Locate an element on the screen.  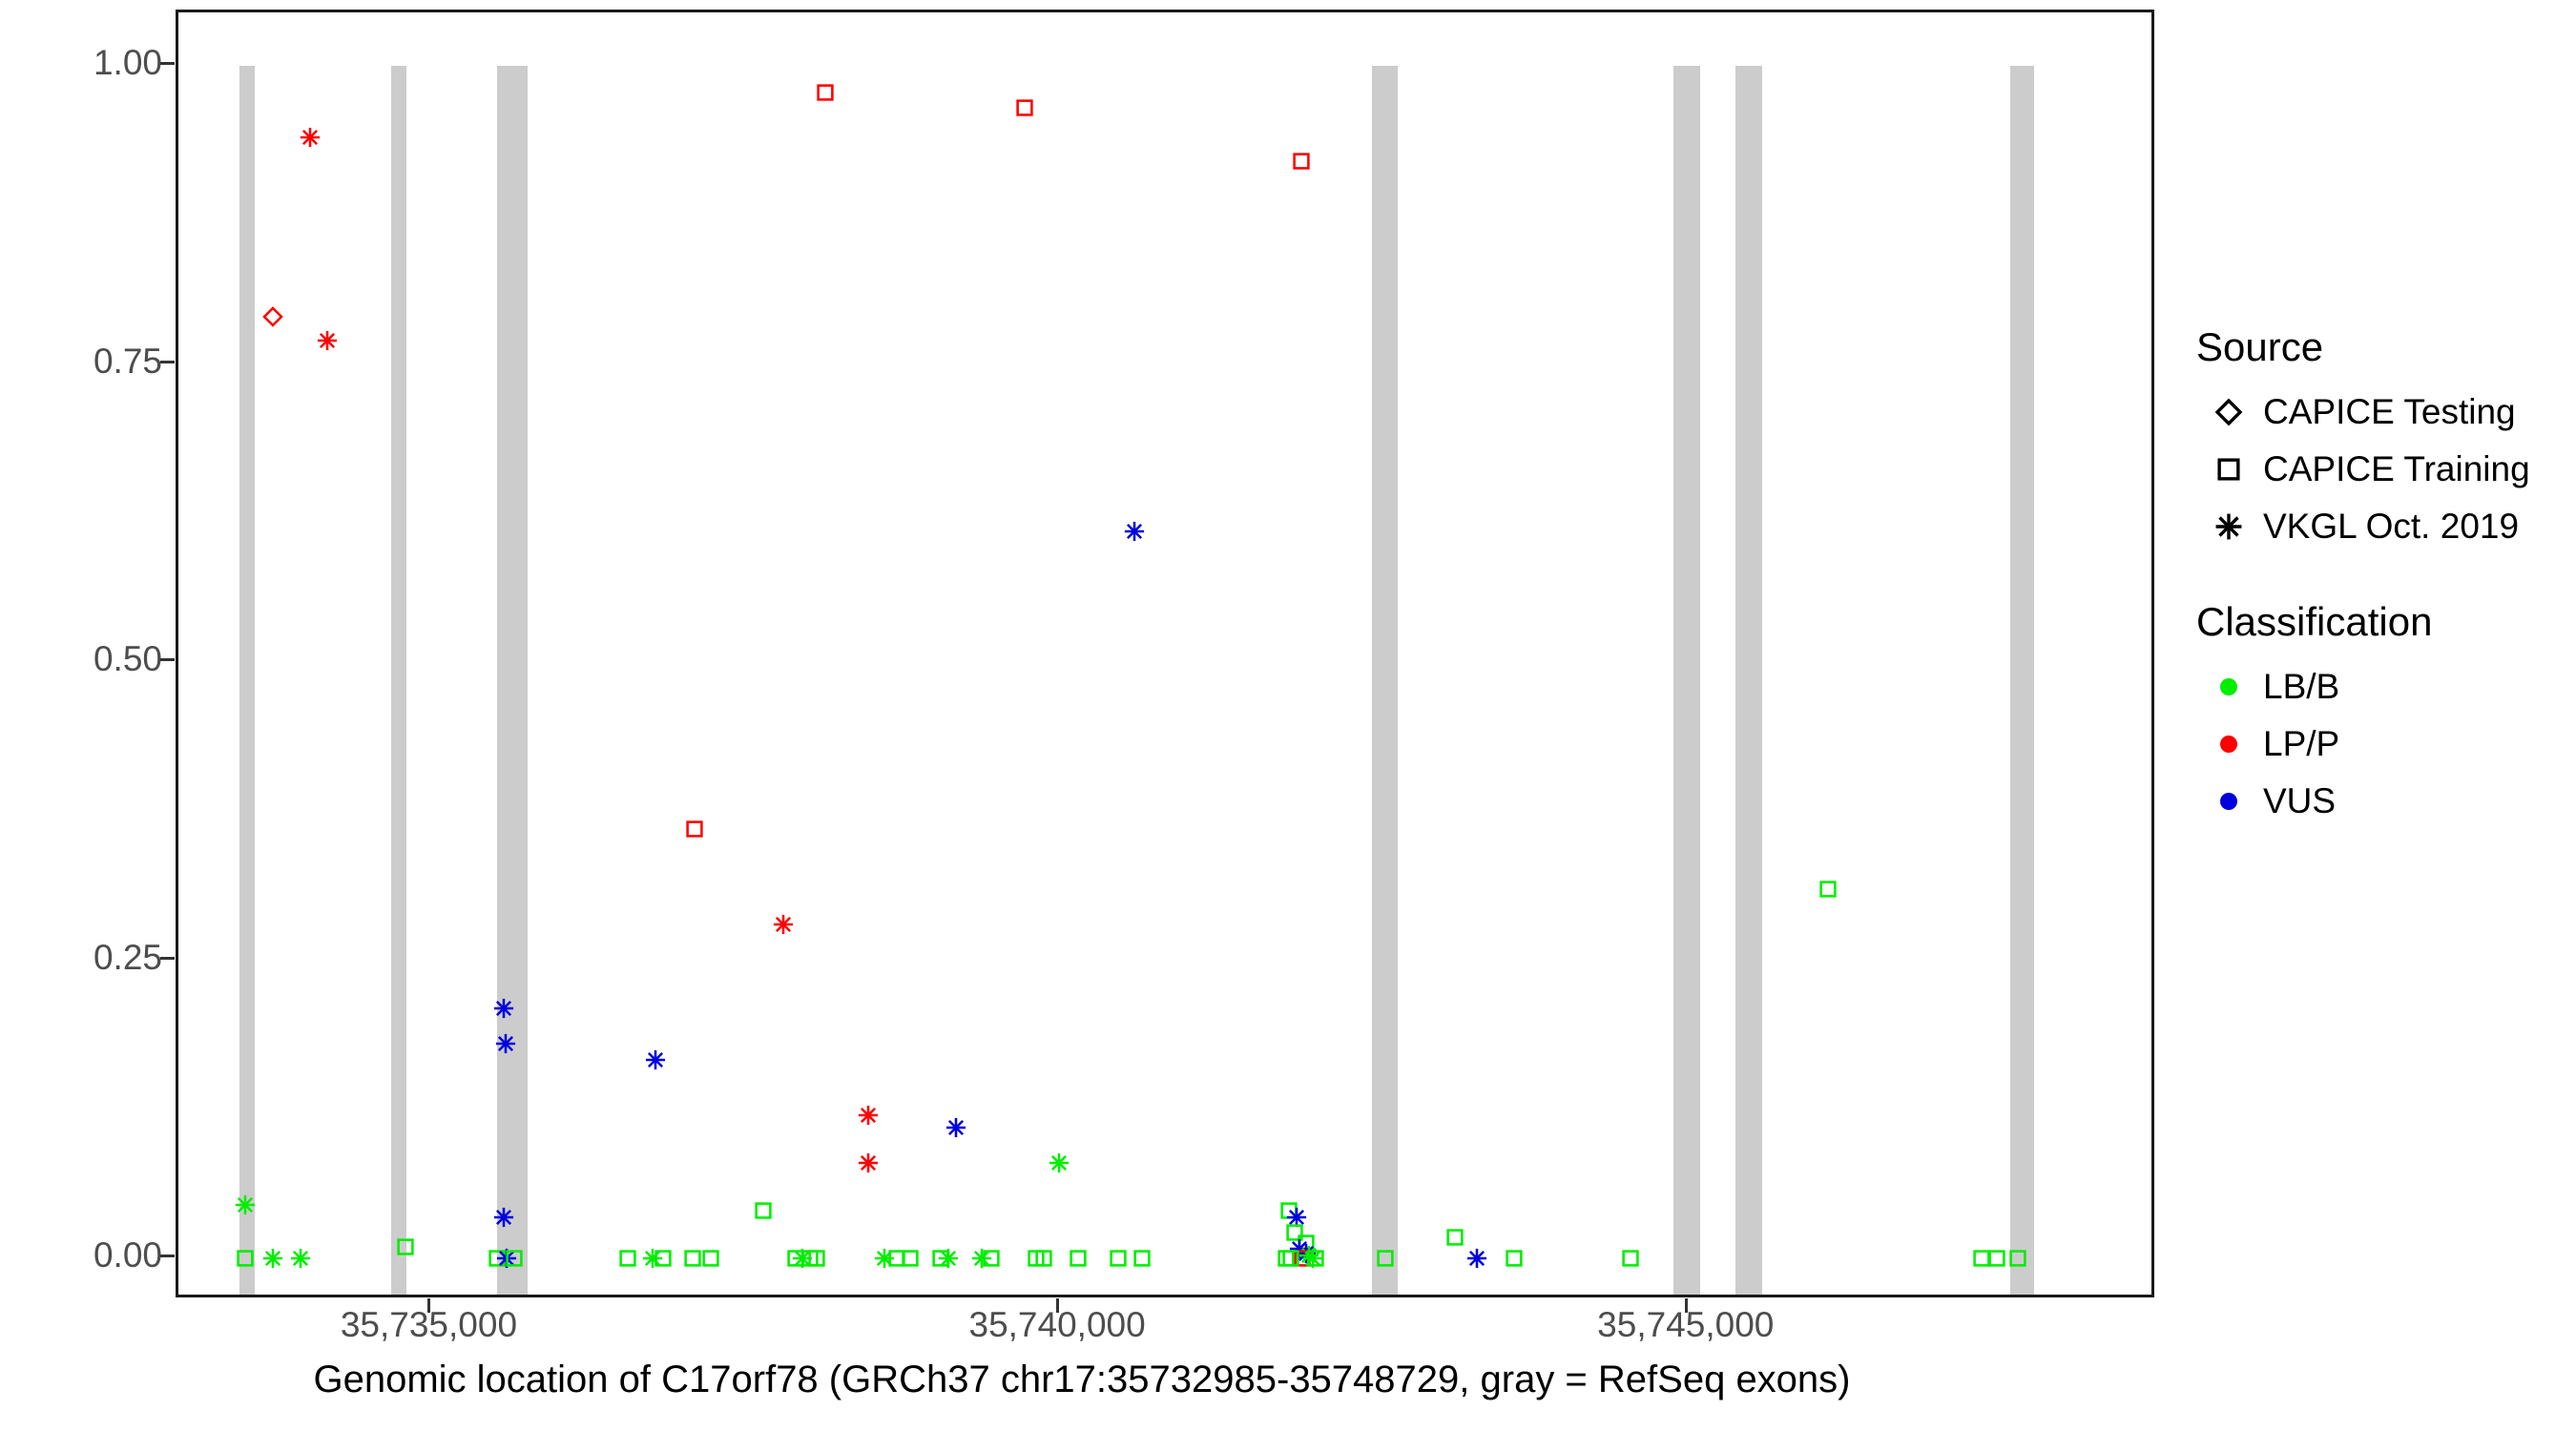
y-tick-label: 0.25 is located at coordinates (127, 957).